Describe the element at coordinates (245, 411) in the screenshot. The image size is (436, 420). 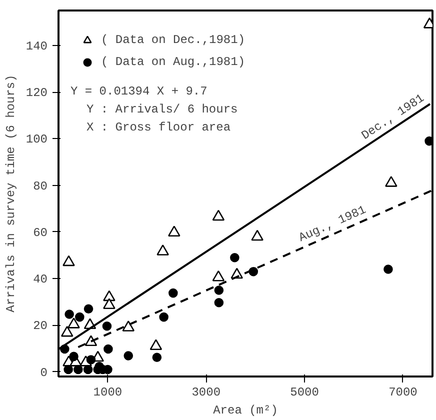
I see `x-axis-title: Area (m²)` at that location.